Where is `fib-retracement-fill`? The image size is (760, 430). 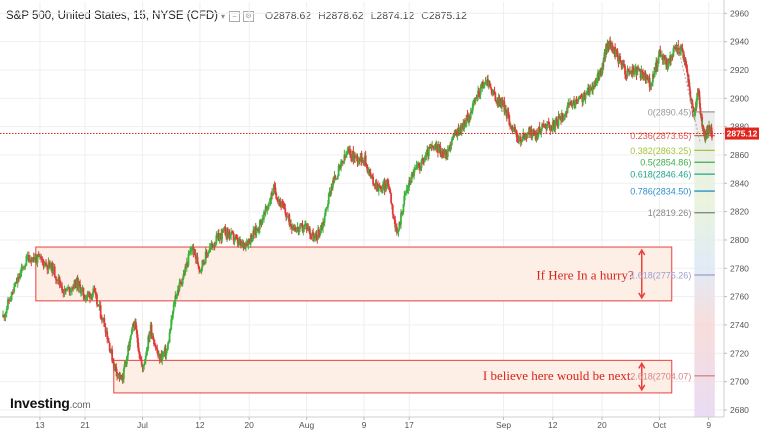 fib-retracement-fill is located at coordinates (704, 264).